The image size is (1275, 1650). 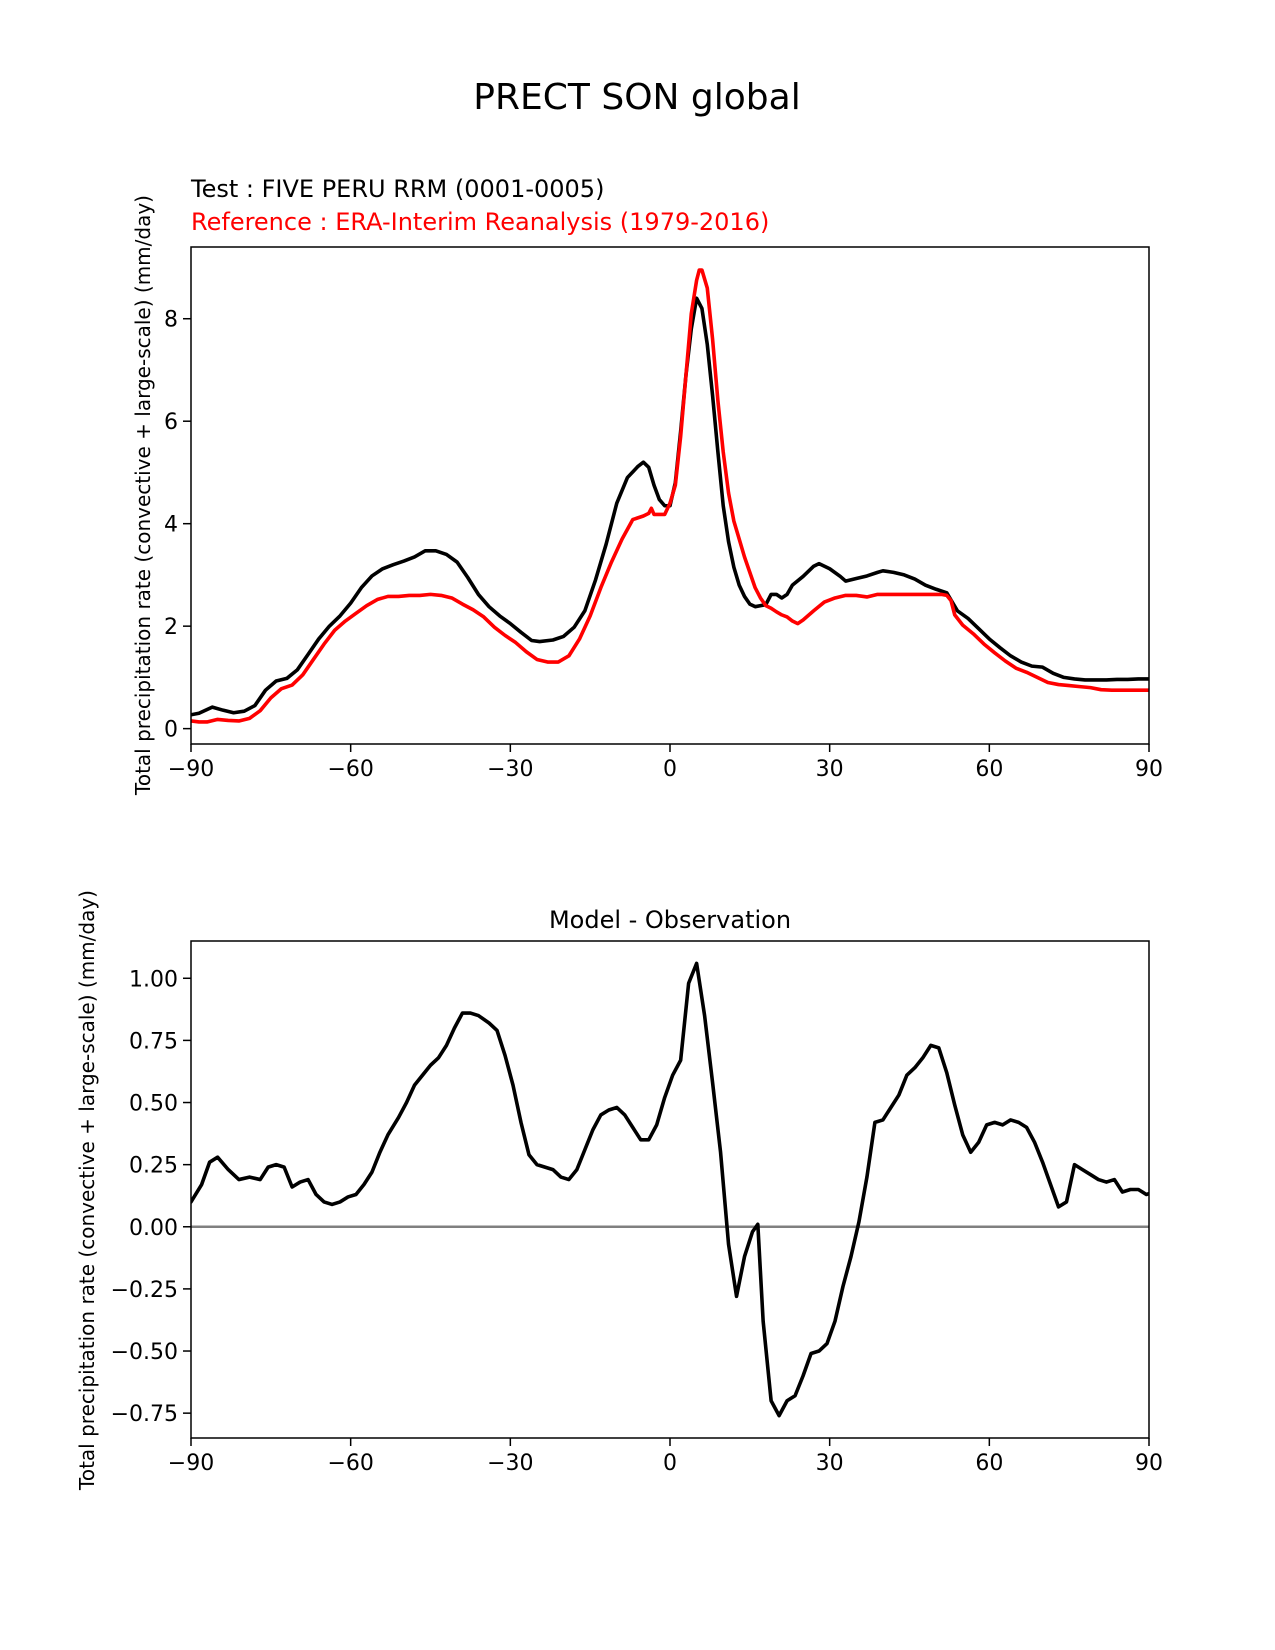 I want to click on y-tick-label: 2, so click(x=171, y=627).